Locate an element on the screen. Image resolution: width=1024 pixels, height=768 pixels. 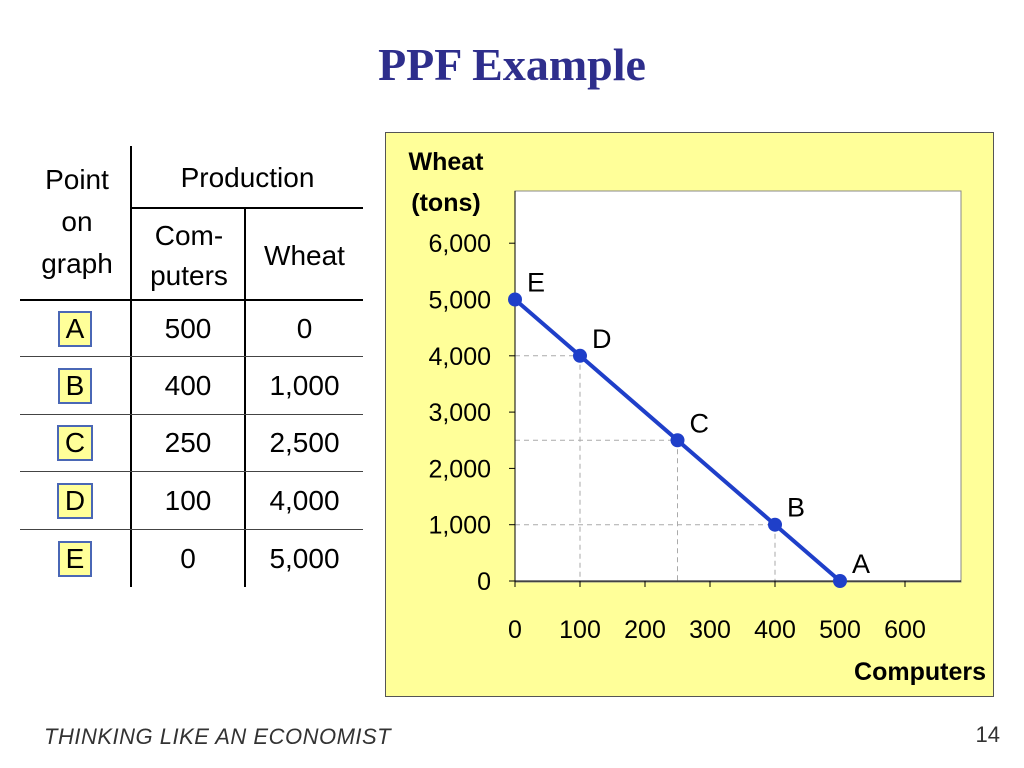
point-label-box: D is located at coordinates (75, 500).